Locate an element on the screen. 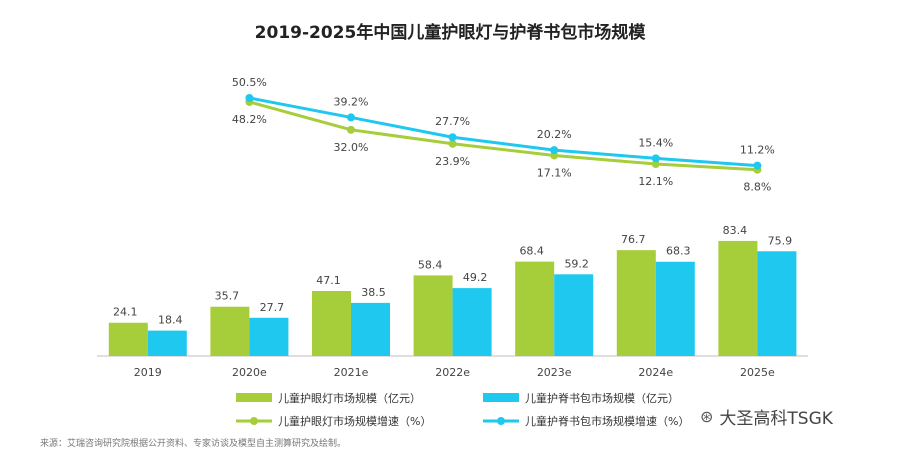 The height and width of the screenshot is (456, 900). bar-backpack-2019 is located at coordinates (167, 343).